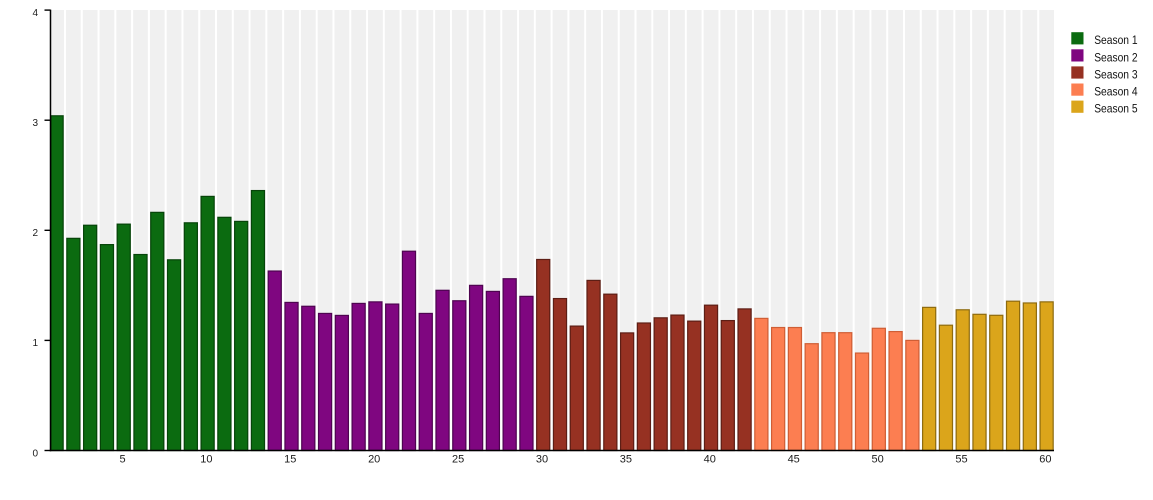  What do you see at coordinates (626, 460) in the screenshot?
I see `svg-text: 35` at bounding box center [626, 460].